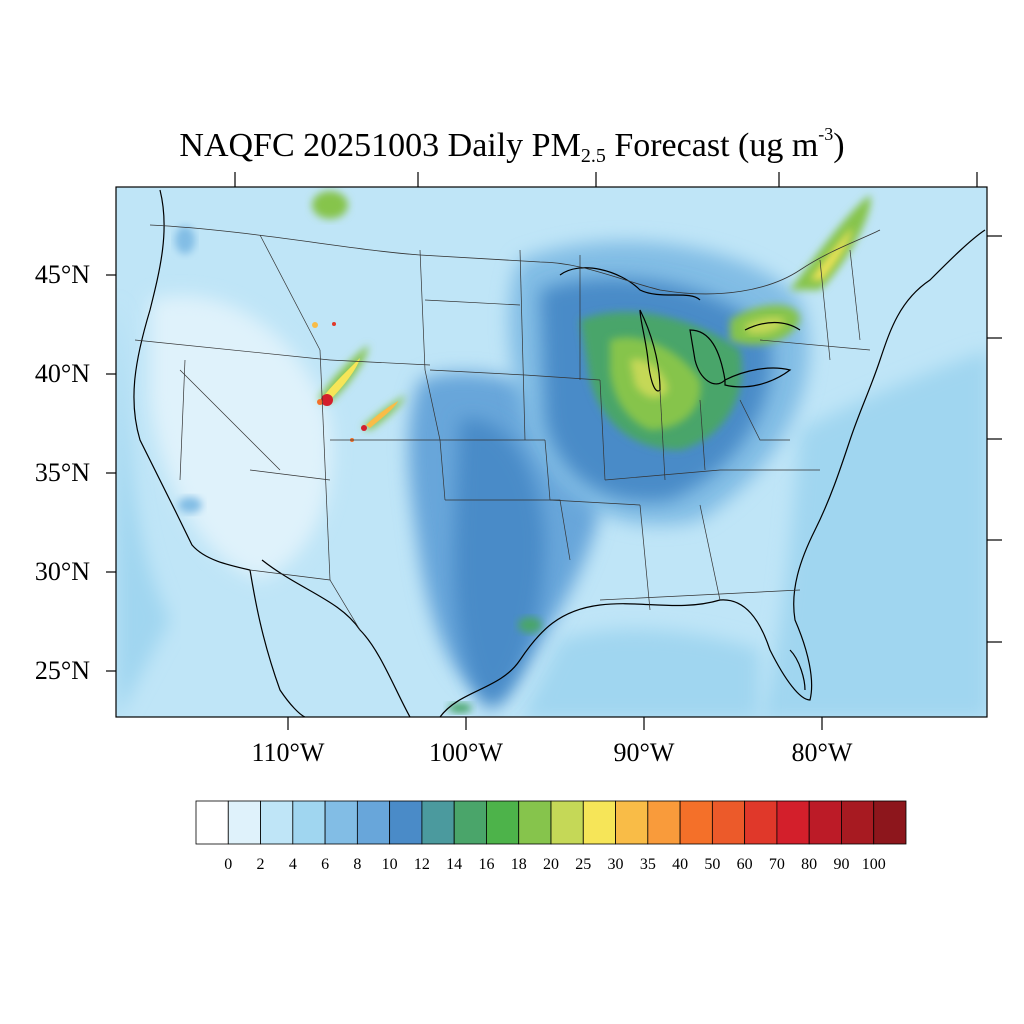 This screenshot has height=1024, width=1024. What do you see at coordinates (143, 508) in the screenshot?
I see `pacific-field` at bounding box center [143, 508].